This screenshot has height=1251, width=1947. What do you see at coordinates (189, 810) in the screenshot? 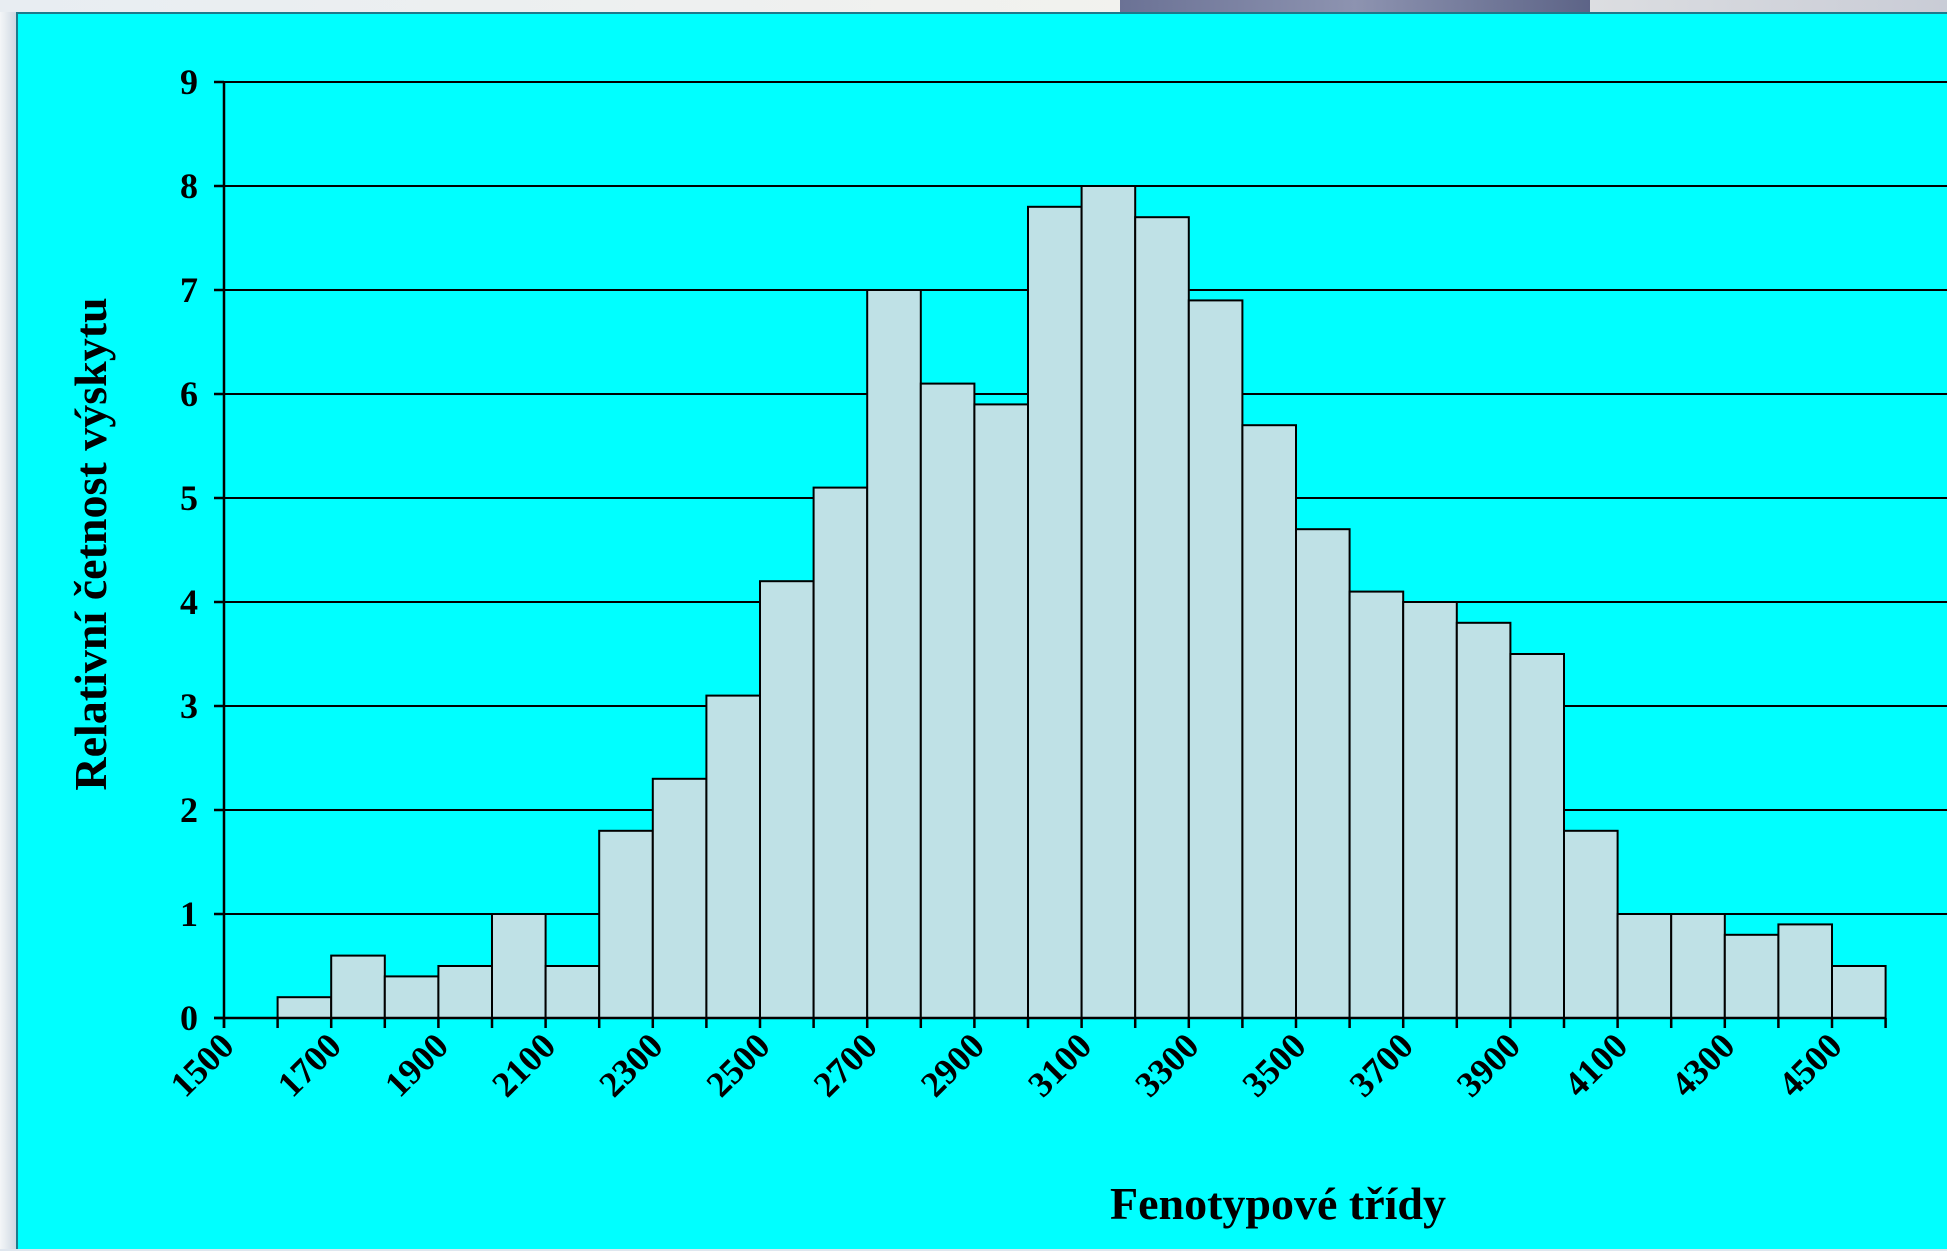
I see `y-tick-label-2: 2` at bounding box center [189, 810].